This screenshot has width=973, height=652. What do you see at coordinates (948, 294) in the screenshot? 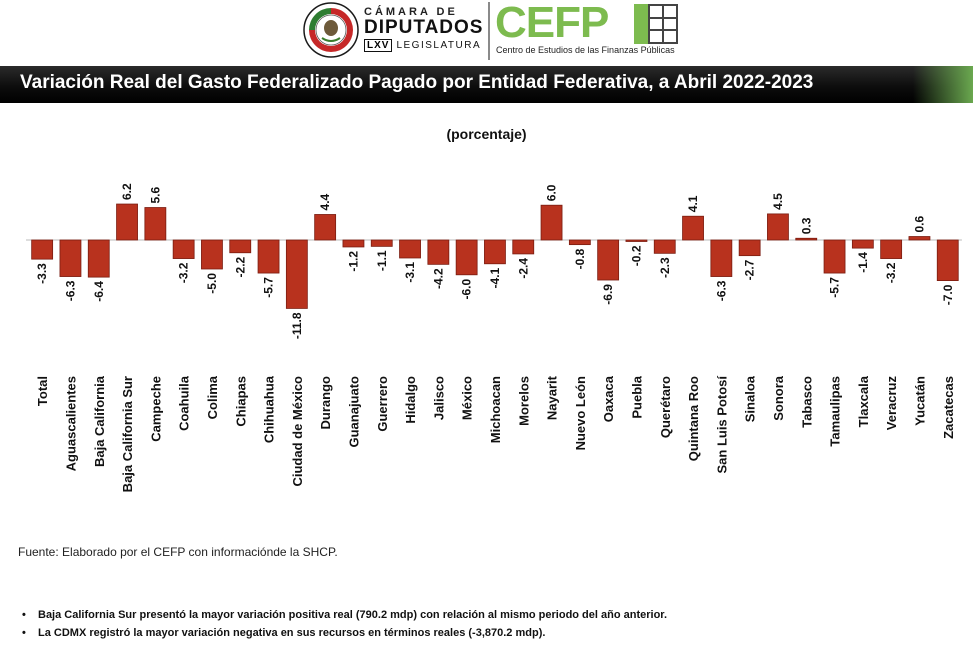
I see `value-label: -7.0` at bounding box center [948, 294].